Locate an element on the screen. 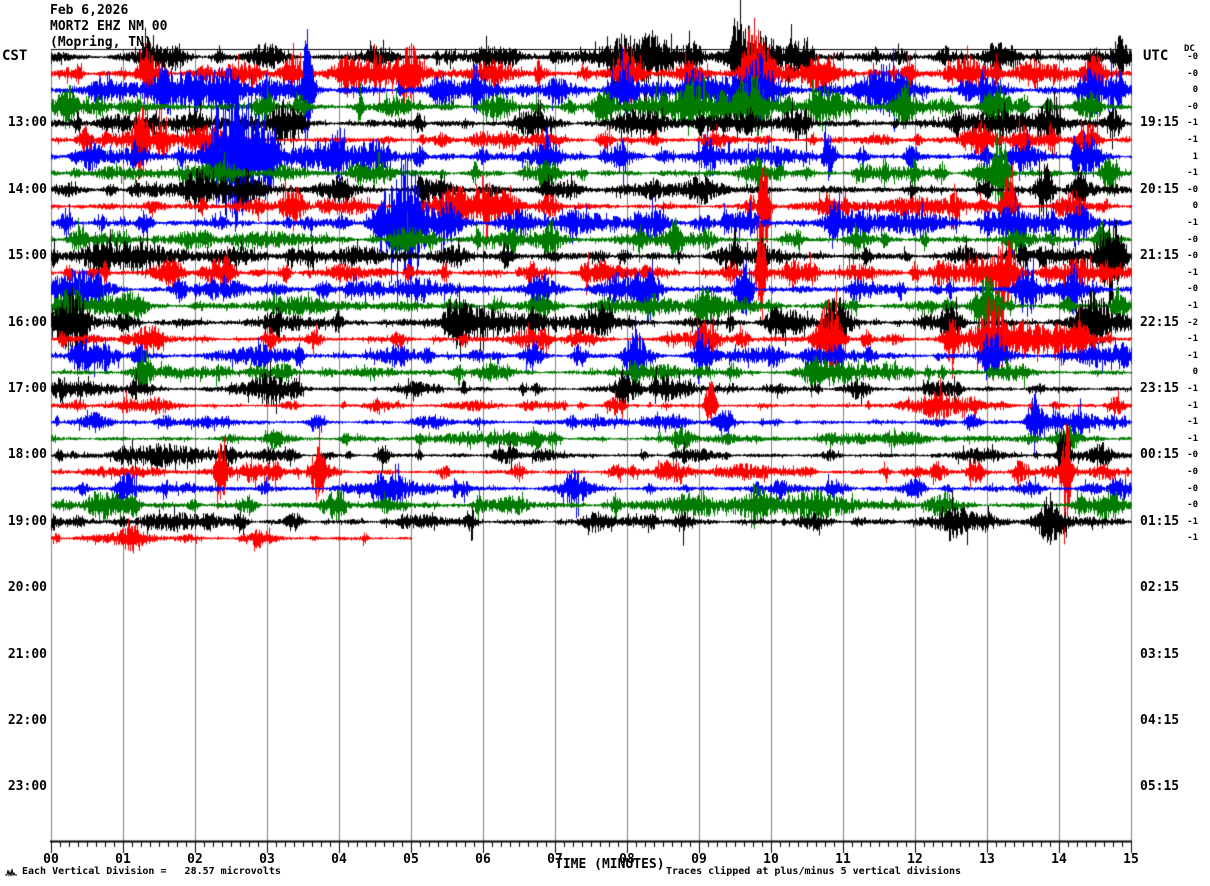  x-tick-label: 00 is located at coordinates (51, 859).